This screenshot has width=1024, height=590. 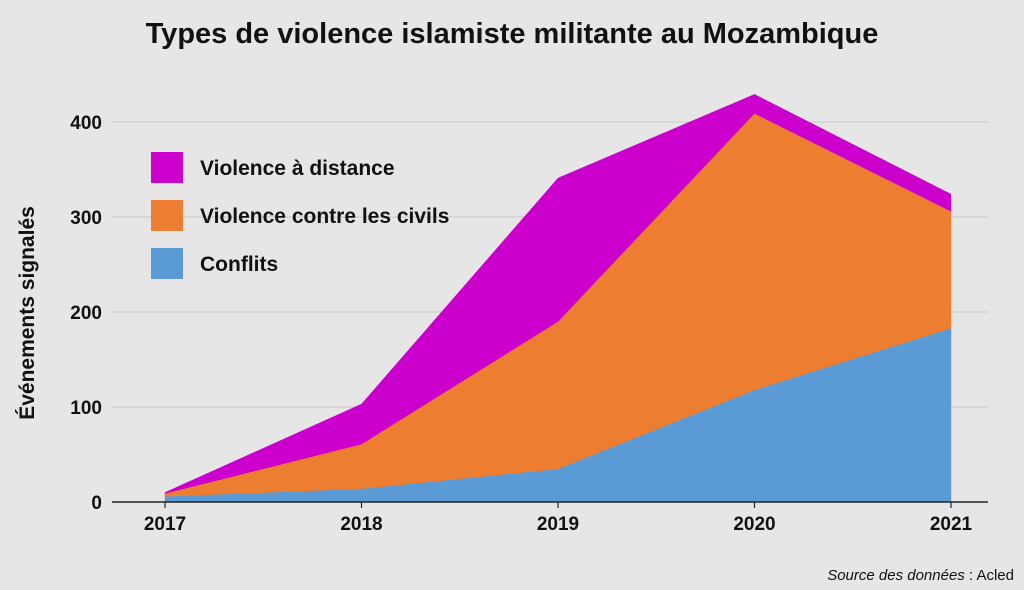 I want to click on legend-label: Violence contre les civils, so click(x=324, y=216).